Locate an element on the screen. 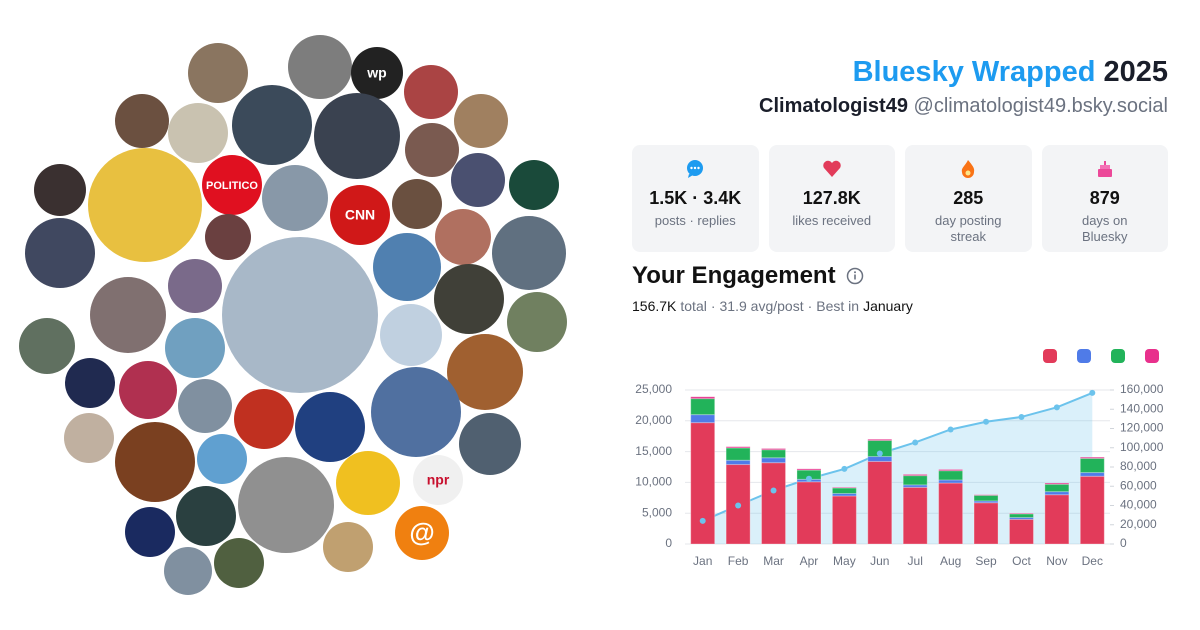 This screenshot has width=1200, height=630. x-tick-label: Jul is located at coordinates (915, 561).